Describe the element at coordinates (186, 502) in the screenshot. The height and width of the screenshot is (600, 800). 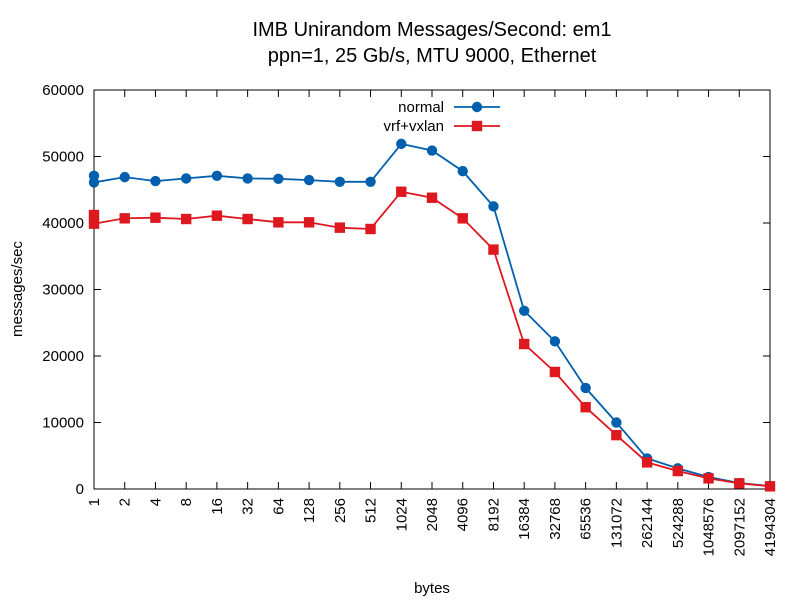
I see `x-tick-label: 8` at that location.